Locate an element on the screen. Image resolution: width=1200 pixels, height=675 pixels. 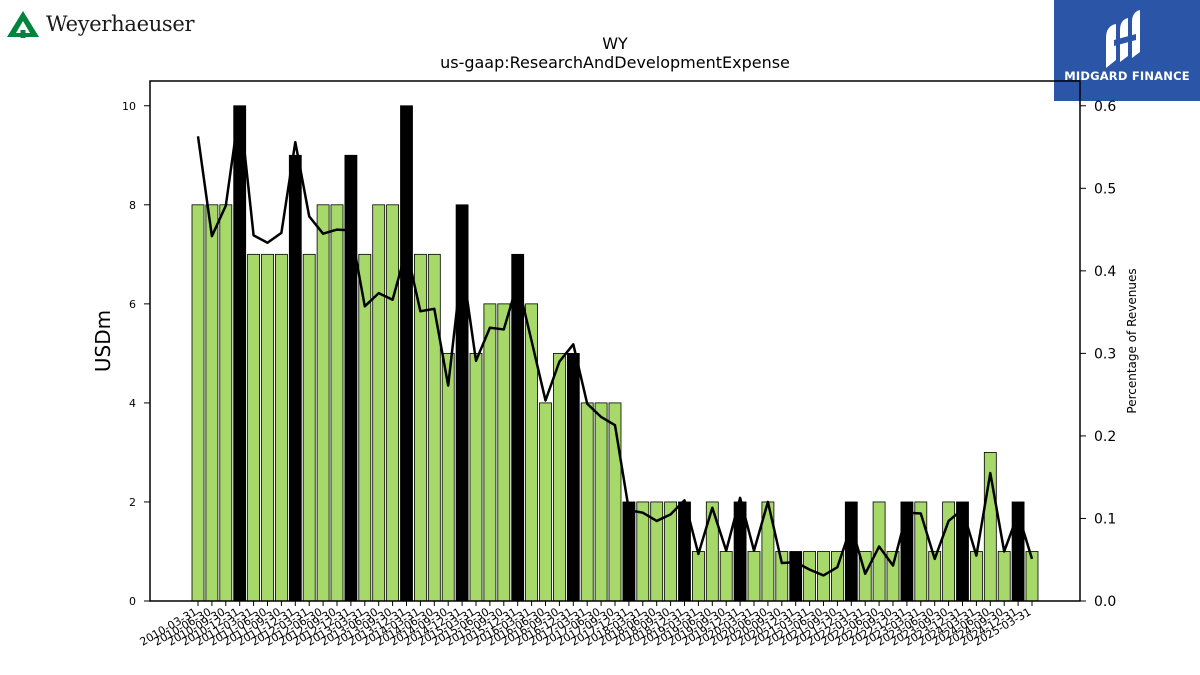
y-tick-label: 8 is located at coordinates (132, 205).